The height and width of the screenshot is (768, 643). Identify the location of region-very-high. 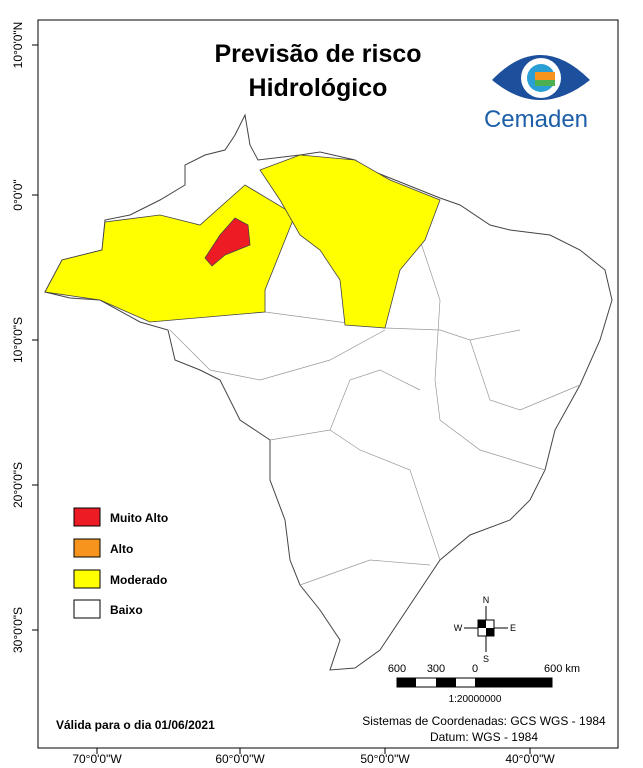
(227, 242).